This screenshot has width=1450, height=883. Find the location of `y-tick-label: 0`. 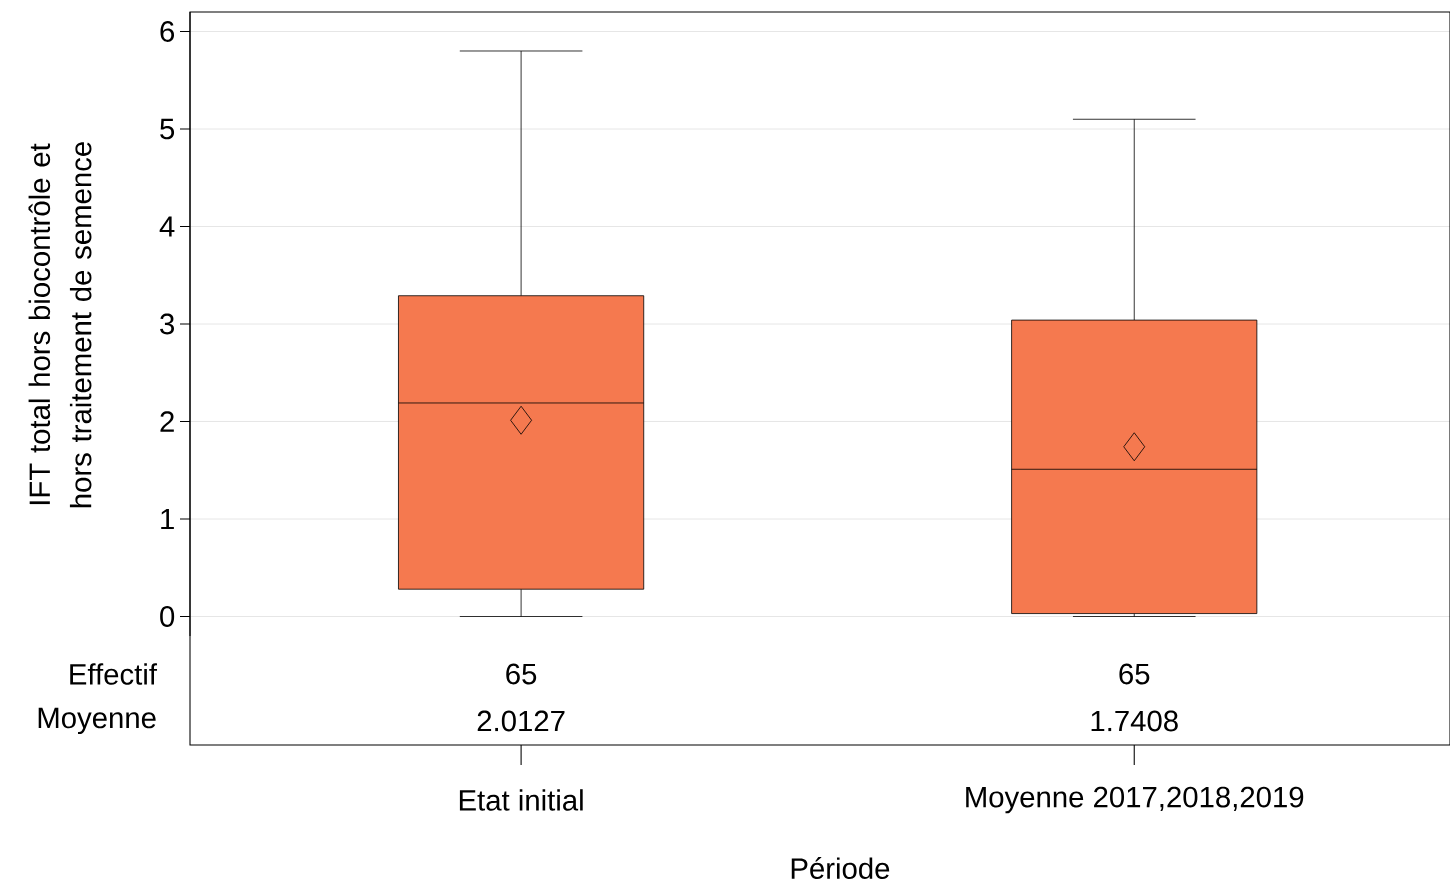

y-tick-label: 0 is located at coordinates (167, 616).